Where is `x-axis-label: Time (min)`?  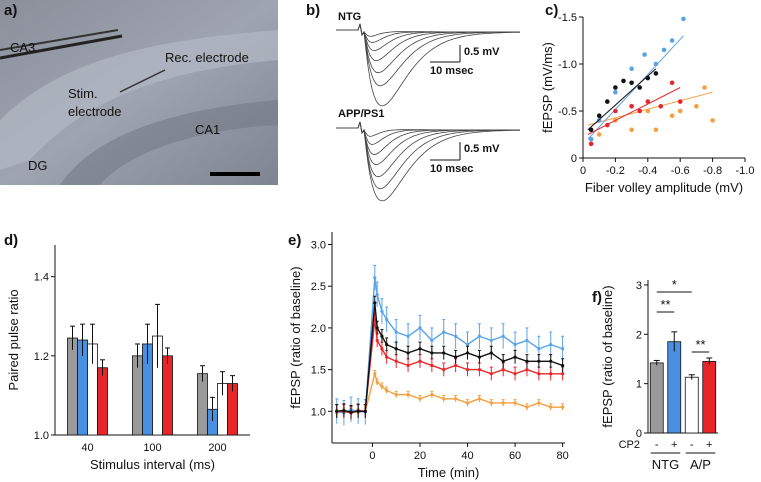 x-axis-label: Time (min) is located at coordinates (449, 472).